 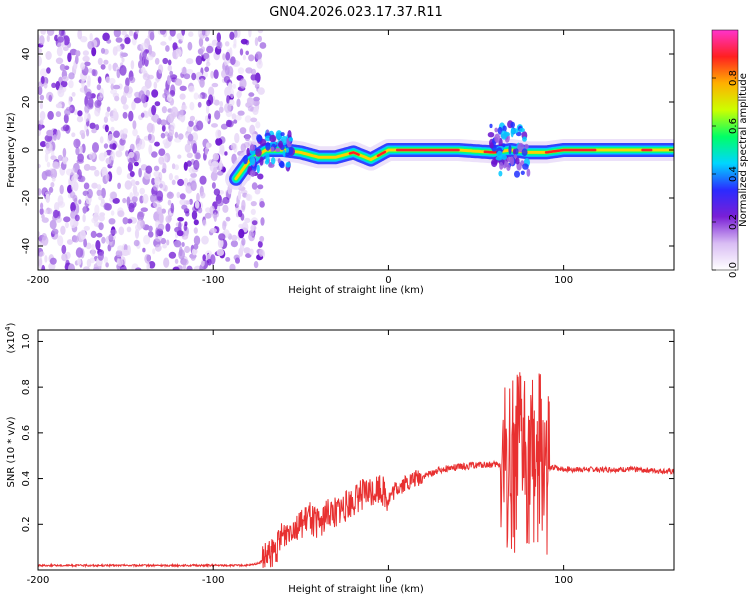 I want to click on y-tick-label: 0, so click(x=26, y=150).